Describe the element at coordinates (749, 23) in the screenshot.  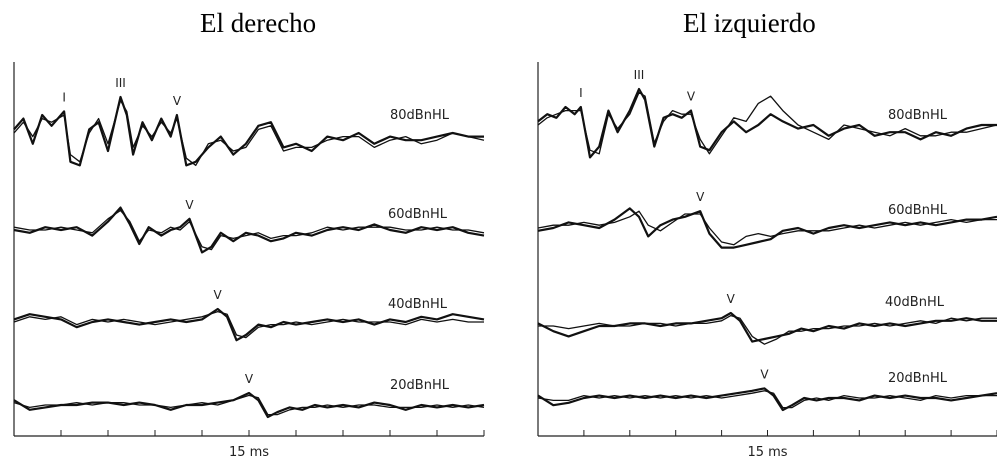
I see `panel-title-right: El izquierdo` at that location.